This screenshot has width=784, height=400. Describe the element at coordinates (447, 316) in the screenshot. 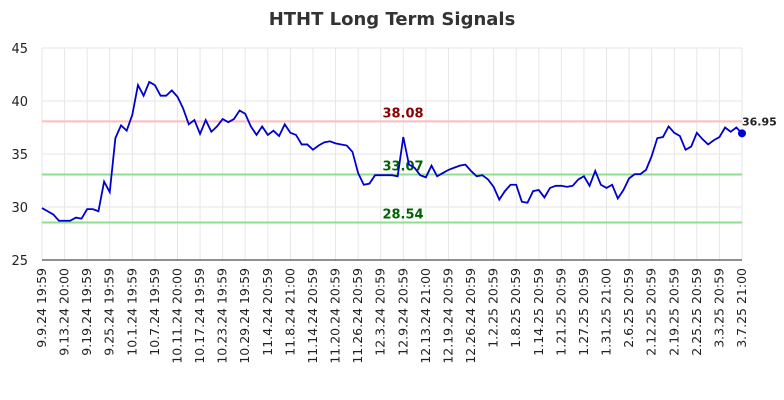

I see `x-tick-label: 12.19.24 20:59` at that location.